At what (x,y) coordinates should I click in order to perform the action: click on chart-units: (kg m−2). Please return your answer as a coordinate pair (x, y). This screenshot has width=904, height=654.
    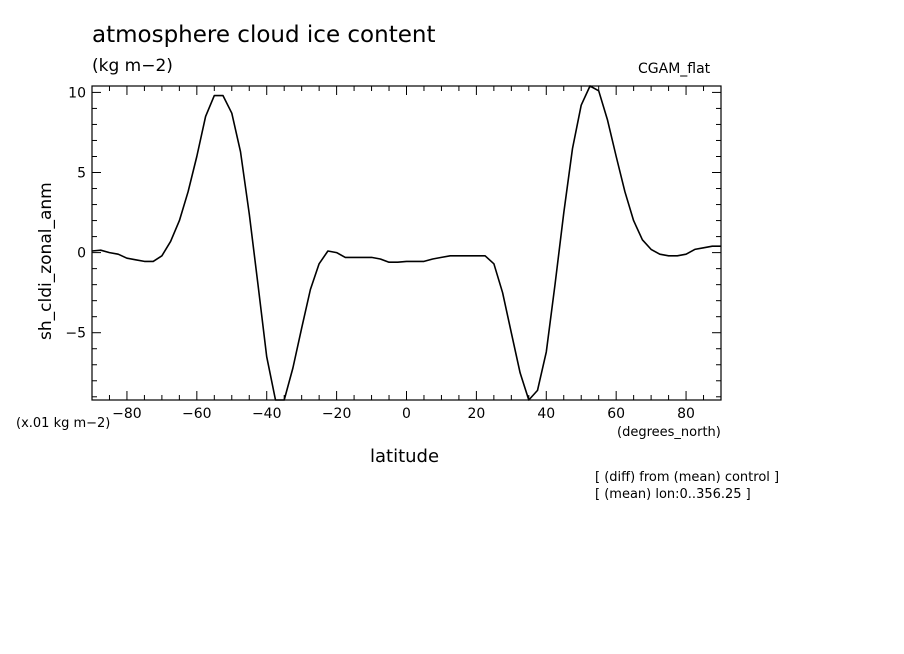
    Looking at the image, I should click on (132, 66).